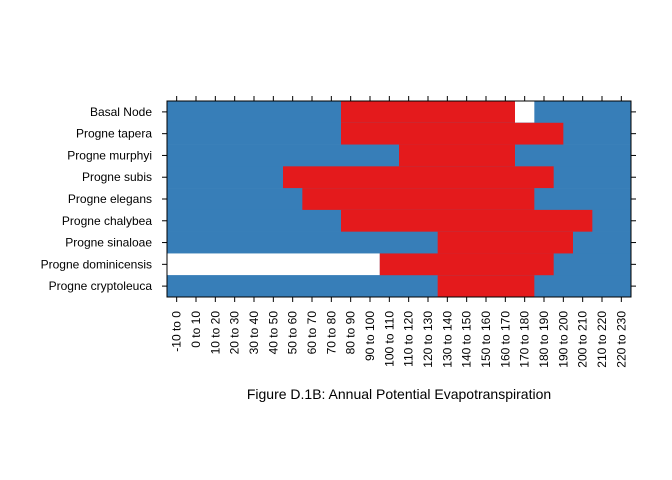 This screenshot has width=672, height=480. I want to click on x-tick-label: 20 to 30, so click(235, 333).